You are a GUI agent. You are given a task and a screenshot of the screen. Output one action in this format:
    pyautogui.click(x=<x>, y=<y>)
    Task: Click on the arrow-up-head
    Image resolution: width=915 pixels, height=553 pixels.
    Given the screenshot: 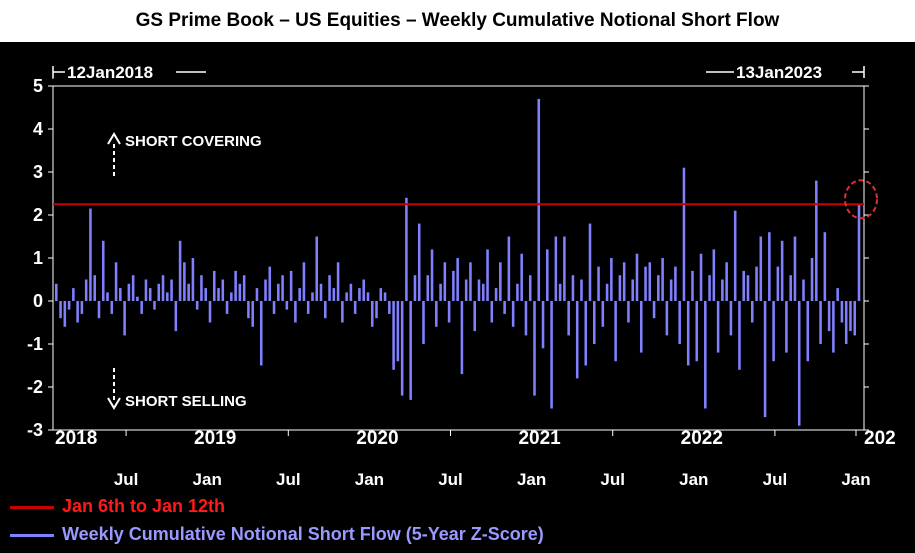 What is the action you would take?
    pyautogui.click(x=114, y=138)
    